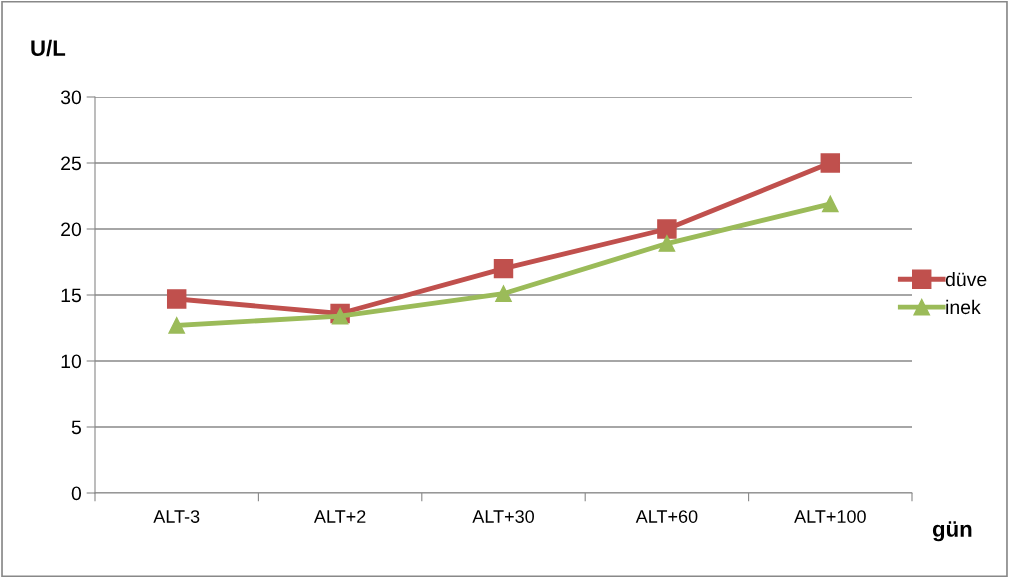  Describe the element at coordinates (76, 493) in the screenshot. I see `y-tick-label: 0` at that location.